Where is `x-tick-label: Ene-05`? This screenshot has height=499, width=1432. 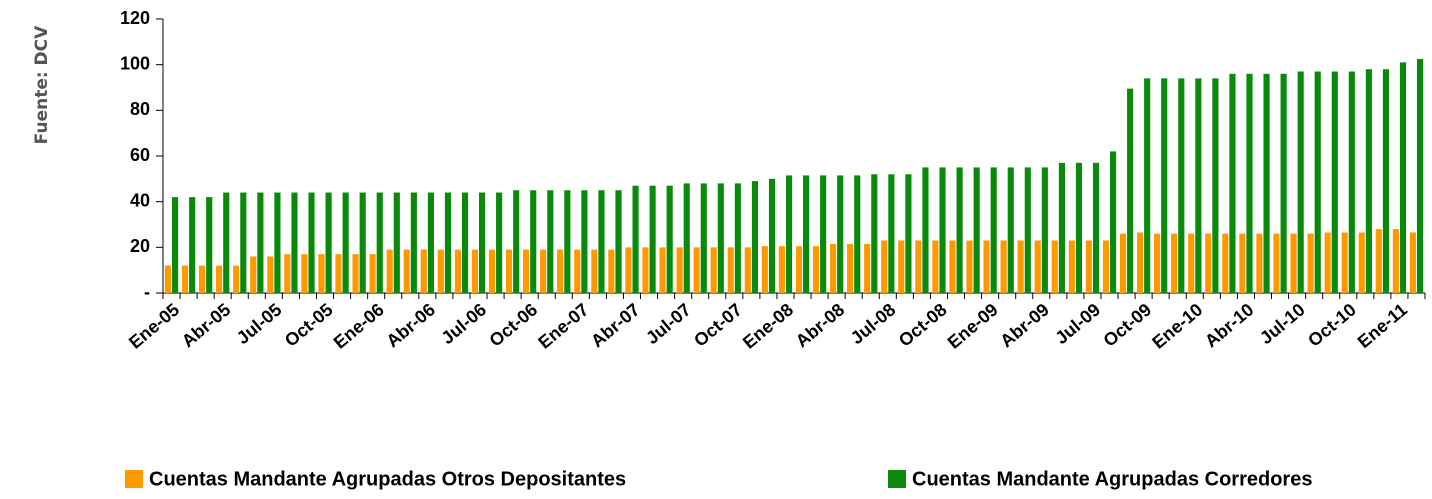 x-tick-label: Ene-05 is located at coordinates (154, 325).